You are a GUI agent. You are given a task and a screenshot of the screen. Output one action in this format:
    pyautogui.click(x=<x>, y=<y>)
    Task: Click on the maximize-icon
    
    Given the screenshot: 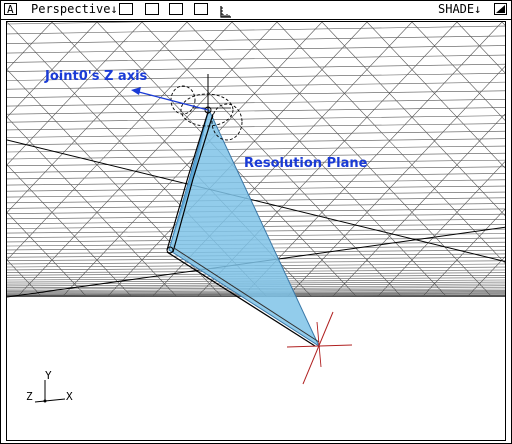 What is the action you would take?
    pyautogui.click(x=500, y=9)
    